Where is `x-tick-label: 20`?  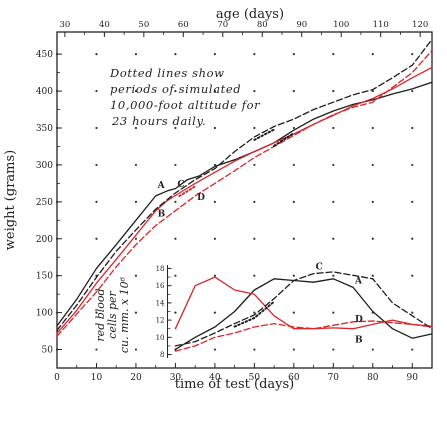 x-tick-label: 20 is located at coordinates (136, 378).